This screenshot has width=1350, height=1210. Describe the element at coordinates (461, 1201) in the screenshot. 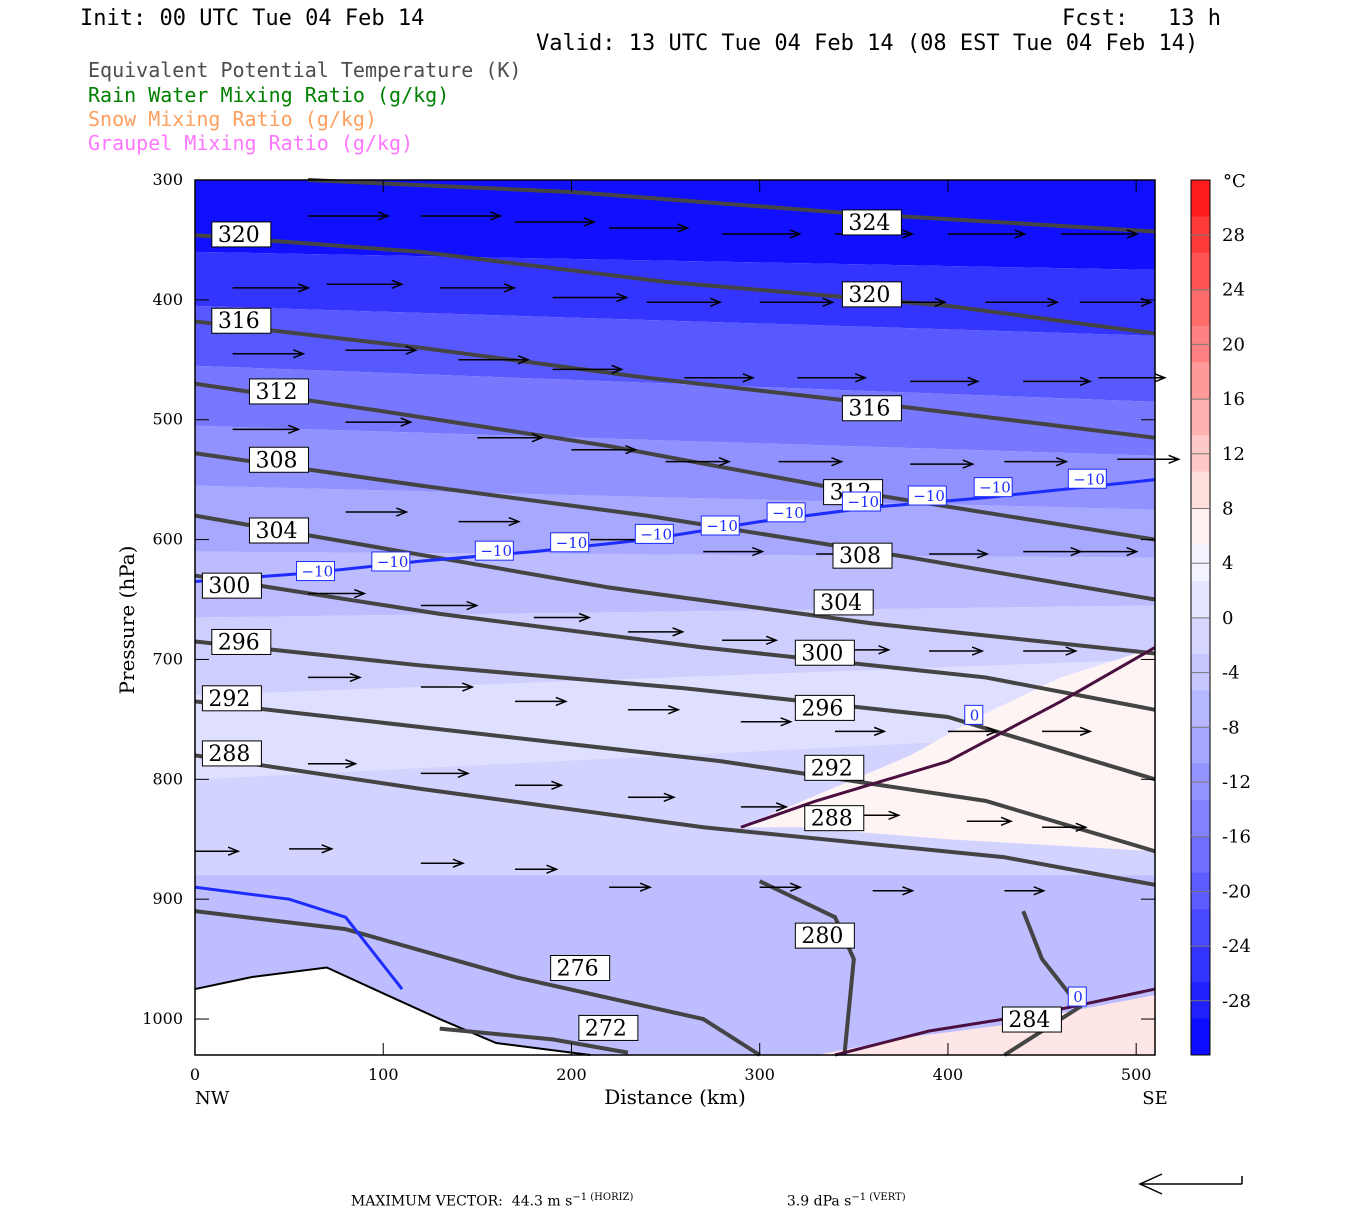

I see `max-vector-text: MAXIMUM VECTOR: 44.3 m s` at that location.